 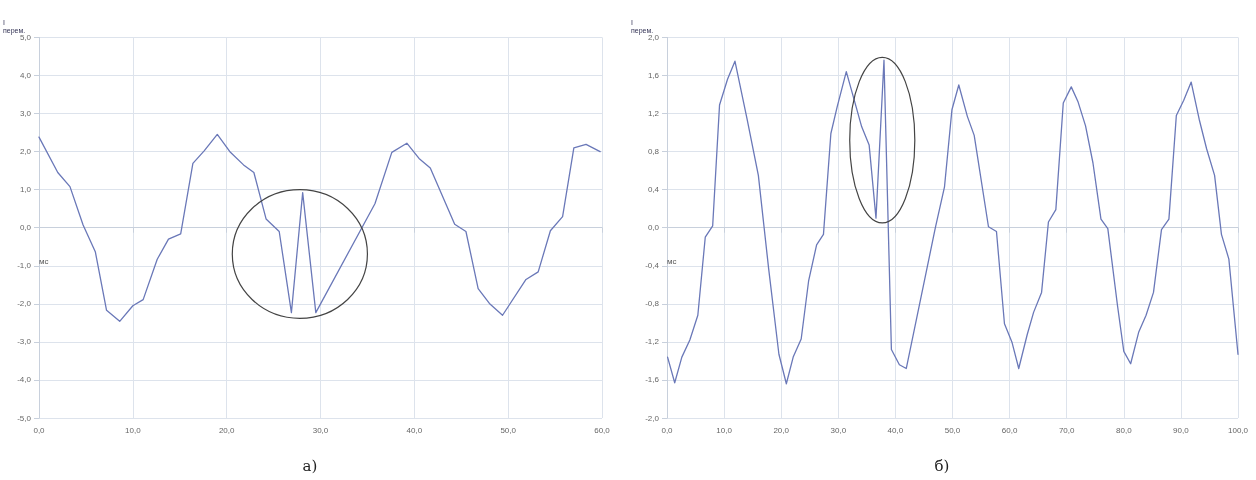 I want to click on x-tick-label: 90,0, so click(x=1181, y=430).